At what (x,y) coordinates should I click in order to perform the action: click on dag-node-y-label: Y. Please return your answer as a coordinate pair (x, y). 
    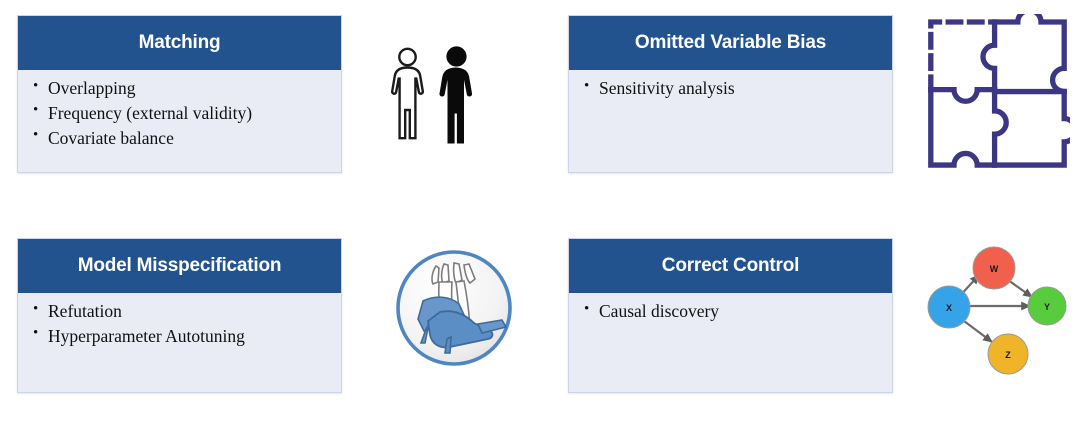
    Looking at the image, I should click on (1047, 307).